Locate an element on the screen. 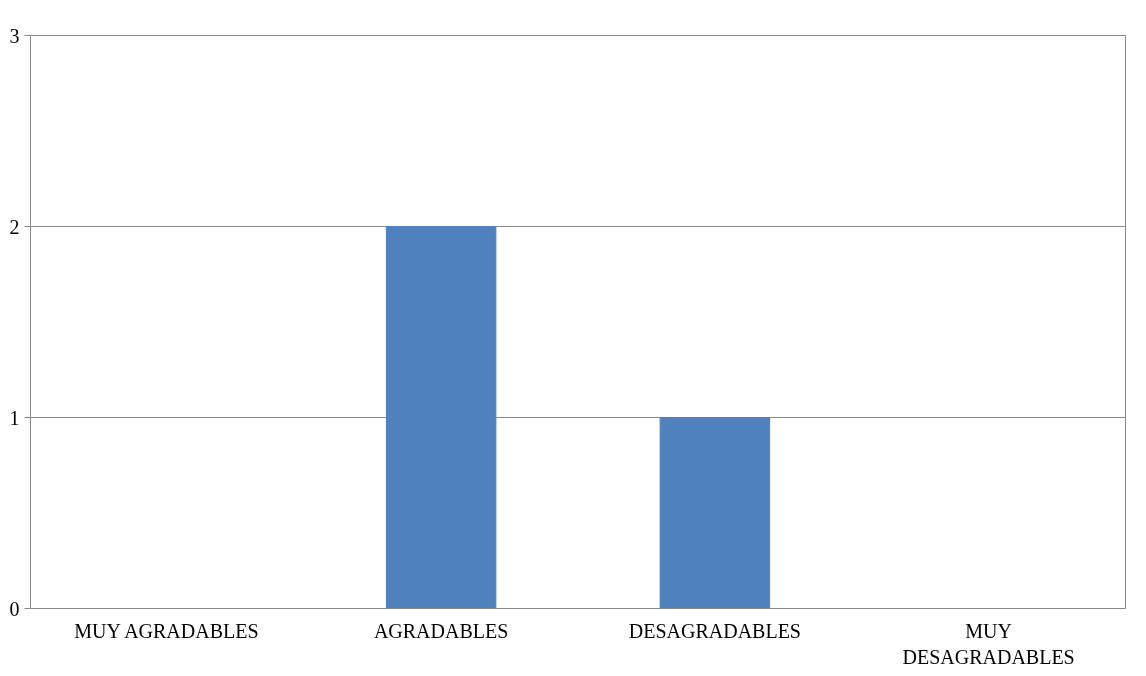 The image size is (1146, 676). y-tick-label: 2 is located at coordinates (14, 226).